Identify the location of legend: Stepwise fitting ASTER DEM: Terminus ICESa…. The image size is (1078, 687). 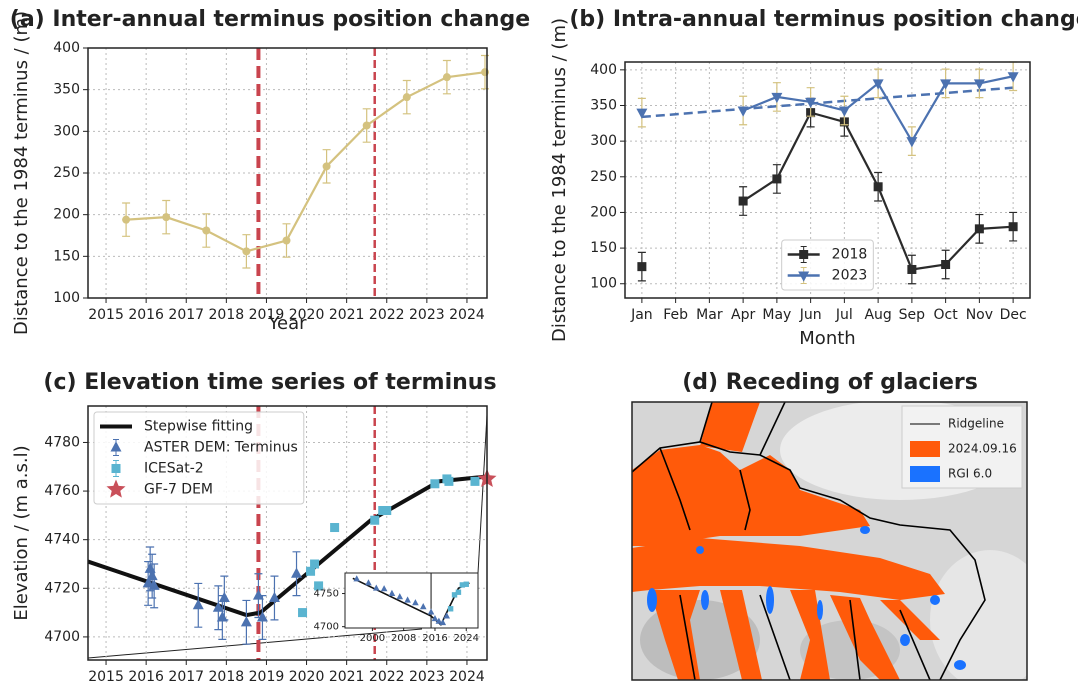
(199, 458).